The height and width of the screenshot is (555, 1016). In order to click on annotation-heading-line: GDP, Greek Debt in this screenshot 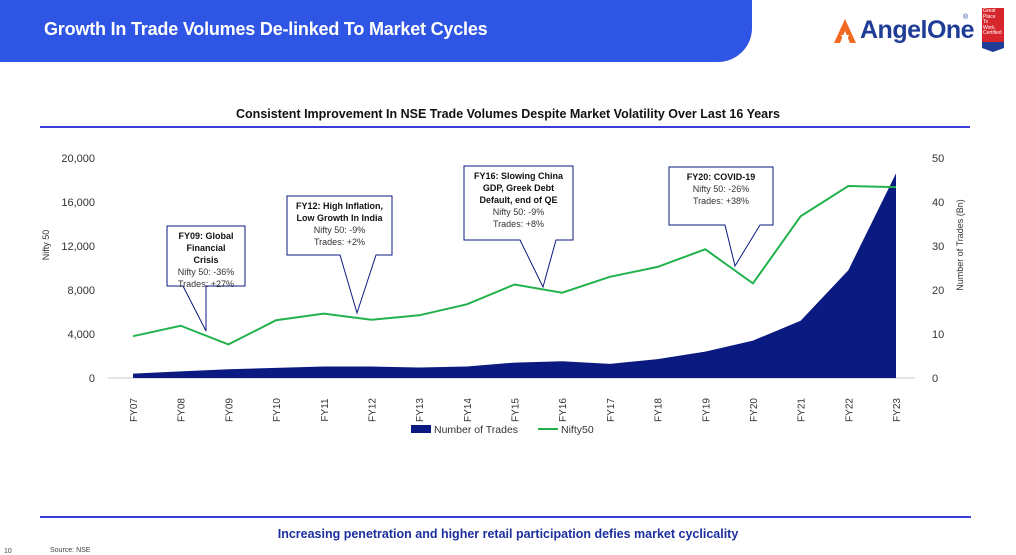, I will do `click(518, 188)`.